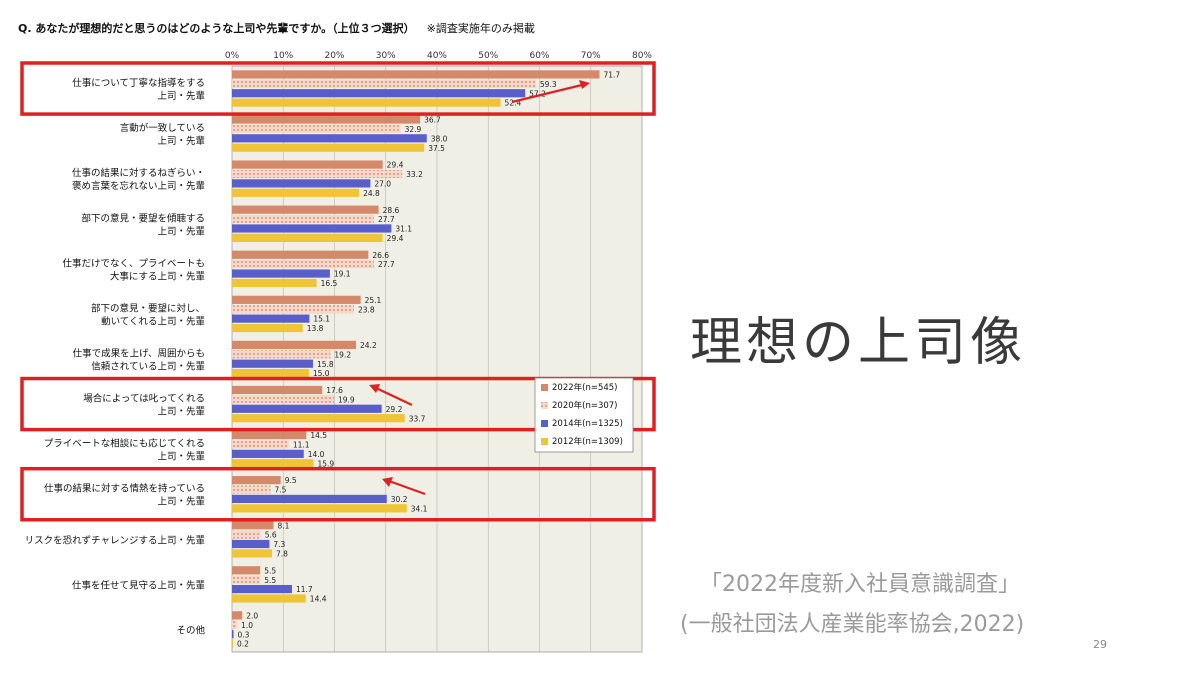 Image resolution: width=1200 pixels, height=675 pixels. I want to click on category-label: プライベートな相談にも応じてくれる, so click(124, 444).